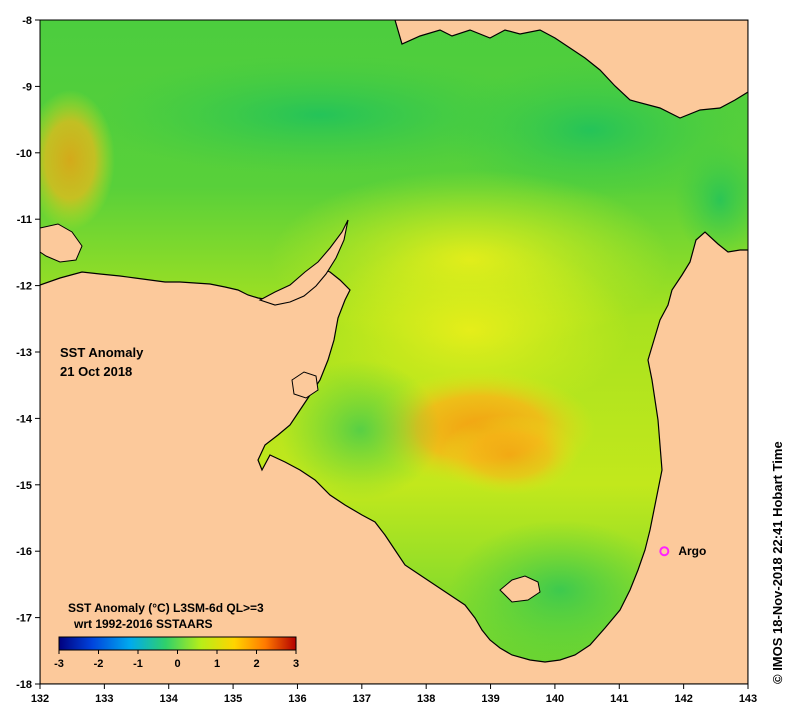 The width and height of the screenshot is (791, 716). I want to click on warm-anomaly-patch, so click(510, 455).